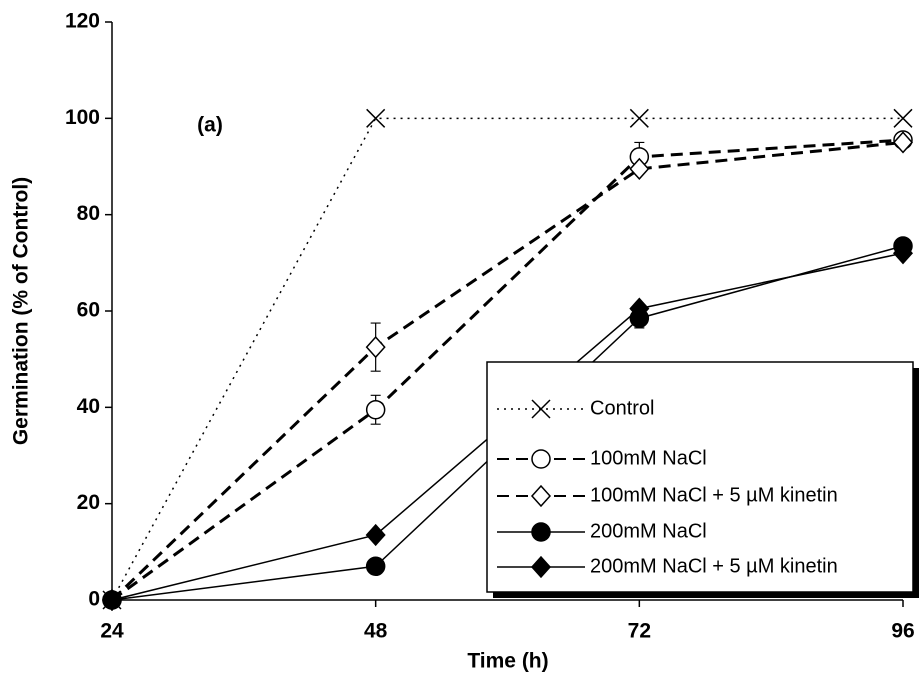 The height and width of the screenshot is (678, 919). What do you see at coordinates (714, 495) in the screenshot?
I see `legend-label: 100mM NaCl + 5 µM kinetin` at bounding box center [714, 495].